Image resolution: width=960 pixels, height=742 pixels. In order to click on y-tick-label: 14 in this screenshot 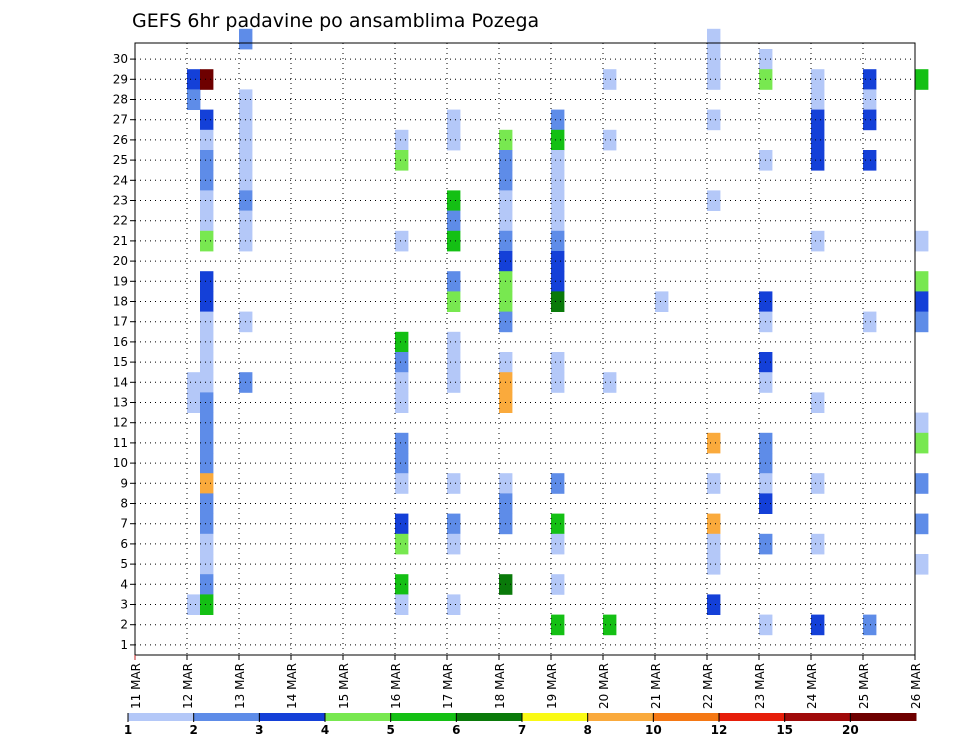, I will do `click(120, 382)`.